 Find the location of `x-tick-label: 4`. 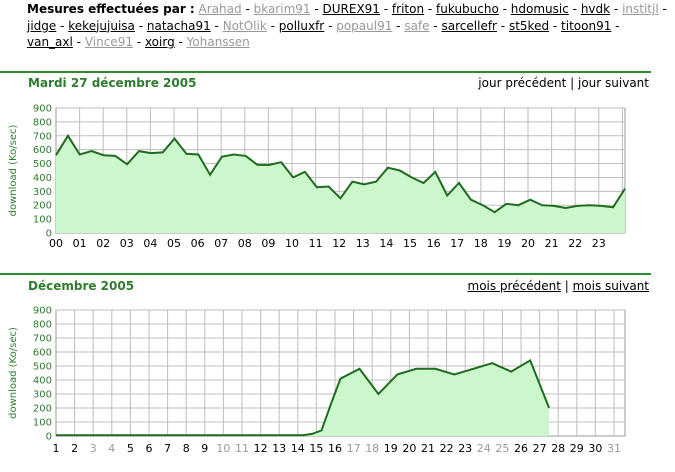

x-tick-label: 4 is located at coordinates (111, 448).